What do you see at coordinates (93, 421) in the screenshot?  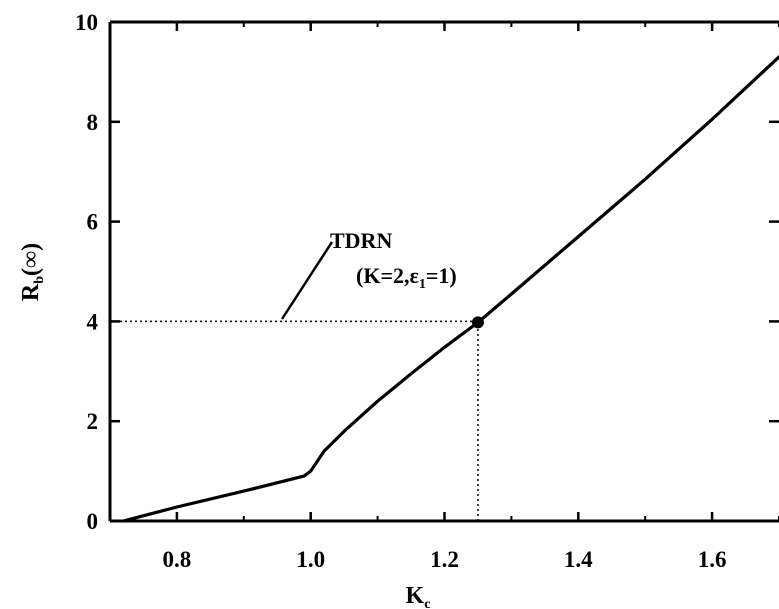 I see `y-tick-label: 2` at bounding box center [93, 421].